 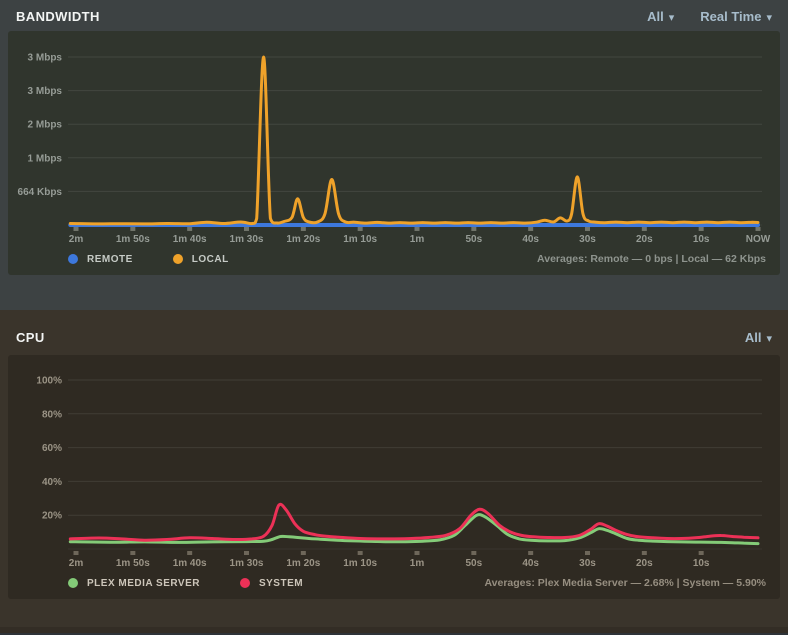 What do you see at coordinates (73, 259) in the screenshot?
I see `remote-legend-dot` at bounding box center [73, 259].